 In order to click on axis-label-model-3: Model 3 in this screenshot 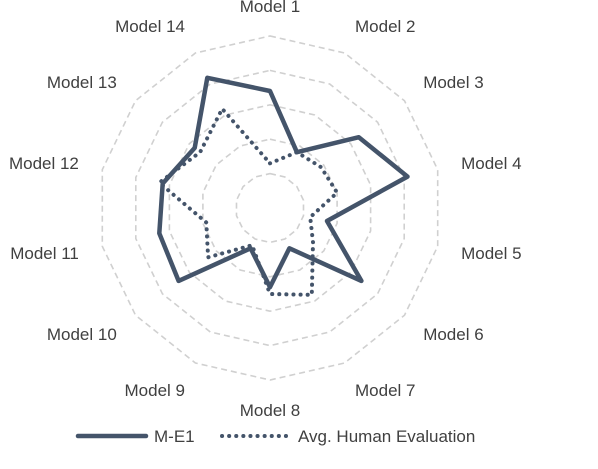, I will do `click(453, 82)`.